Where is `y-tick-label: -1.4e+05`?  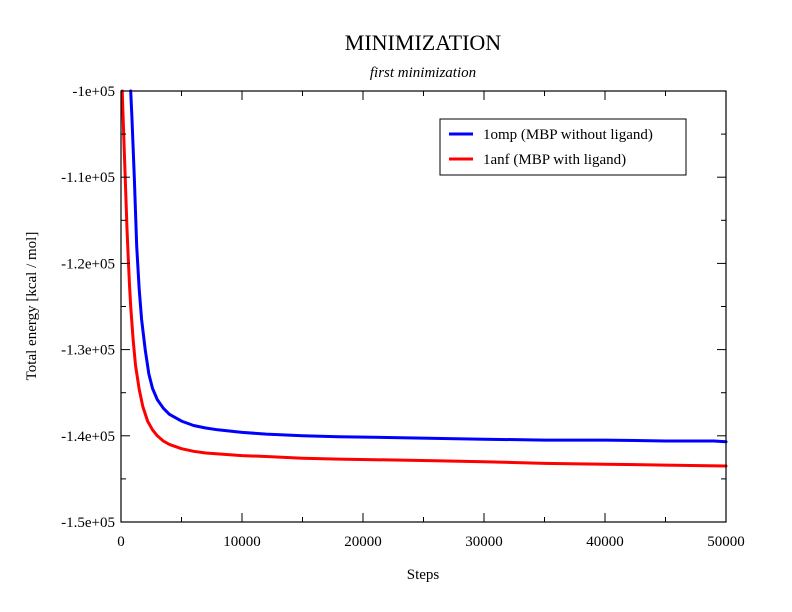 y-tick-label: -1.4e+05 is located at coordinates (88, 437).